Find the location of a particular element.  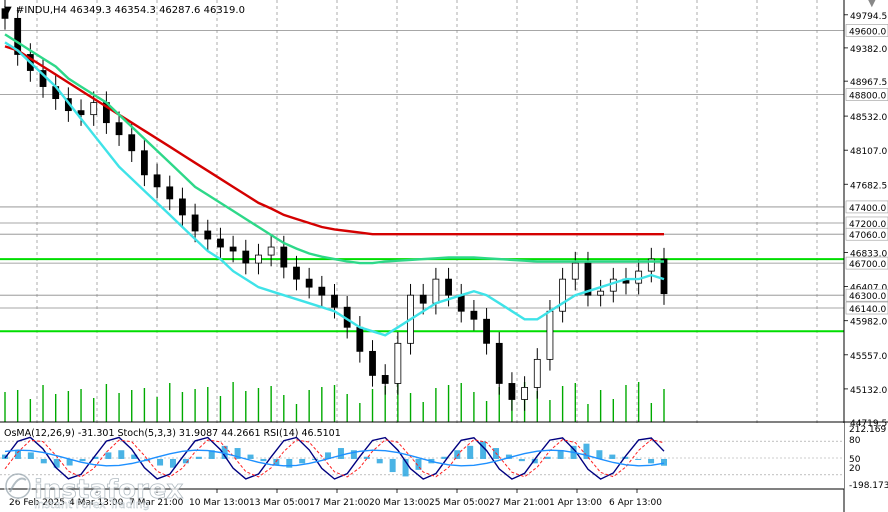

level-label: 46140.0 is located at coordinates (867, 310).